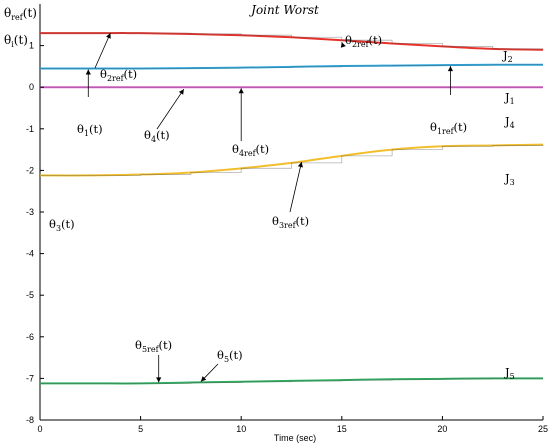  What do you see at coordinates (108, 36) in the screenshot?
I see `theta-2ref-left-arrow-head` at bounding box center [108, 36].